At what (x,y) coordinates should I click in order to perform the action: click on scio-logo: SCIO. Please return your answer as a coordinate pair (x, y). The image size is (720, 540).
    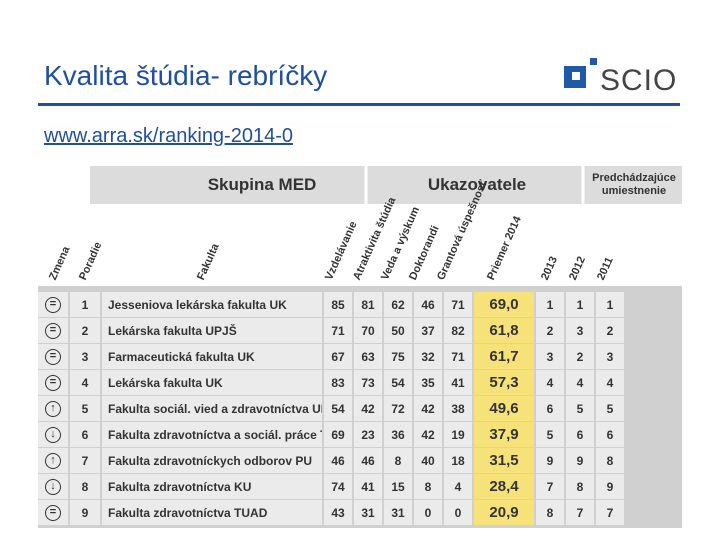
    Looking at the image, I should click on (623, 76).